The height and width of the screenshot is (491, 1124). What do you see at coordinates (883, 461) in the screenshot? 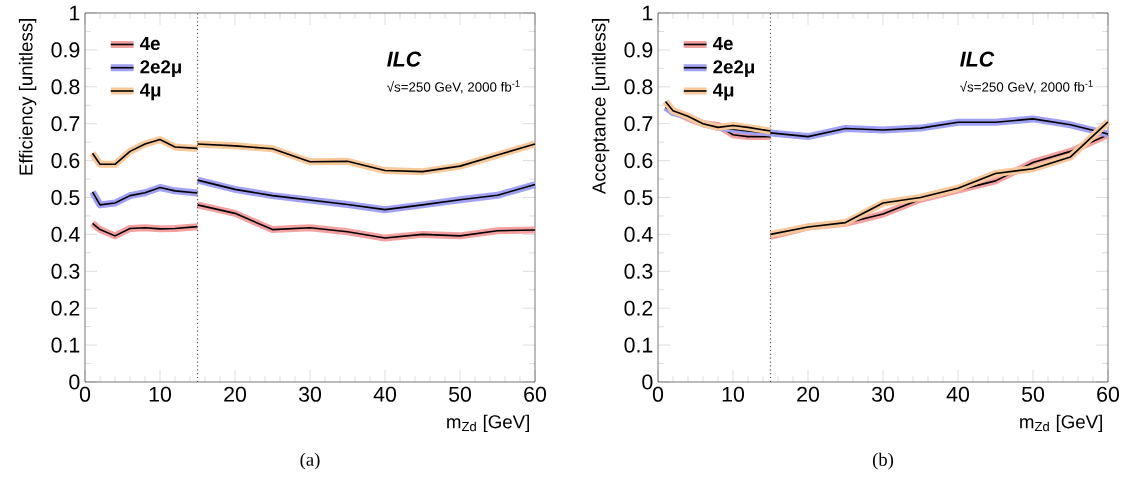
I see `text: (b)` at bounding box center [883, 461].